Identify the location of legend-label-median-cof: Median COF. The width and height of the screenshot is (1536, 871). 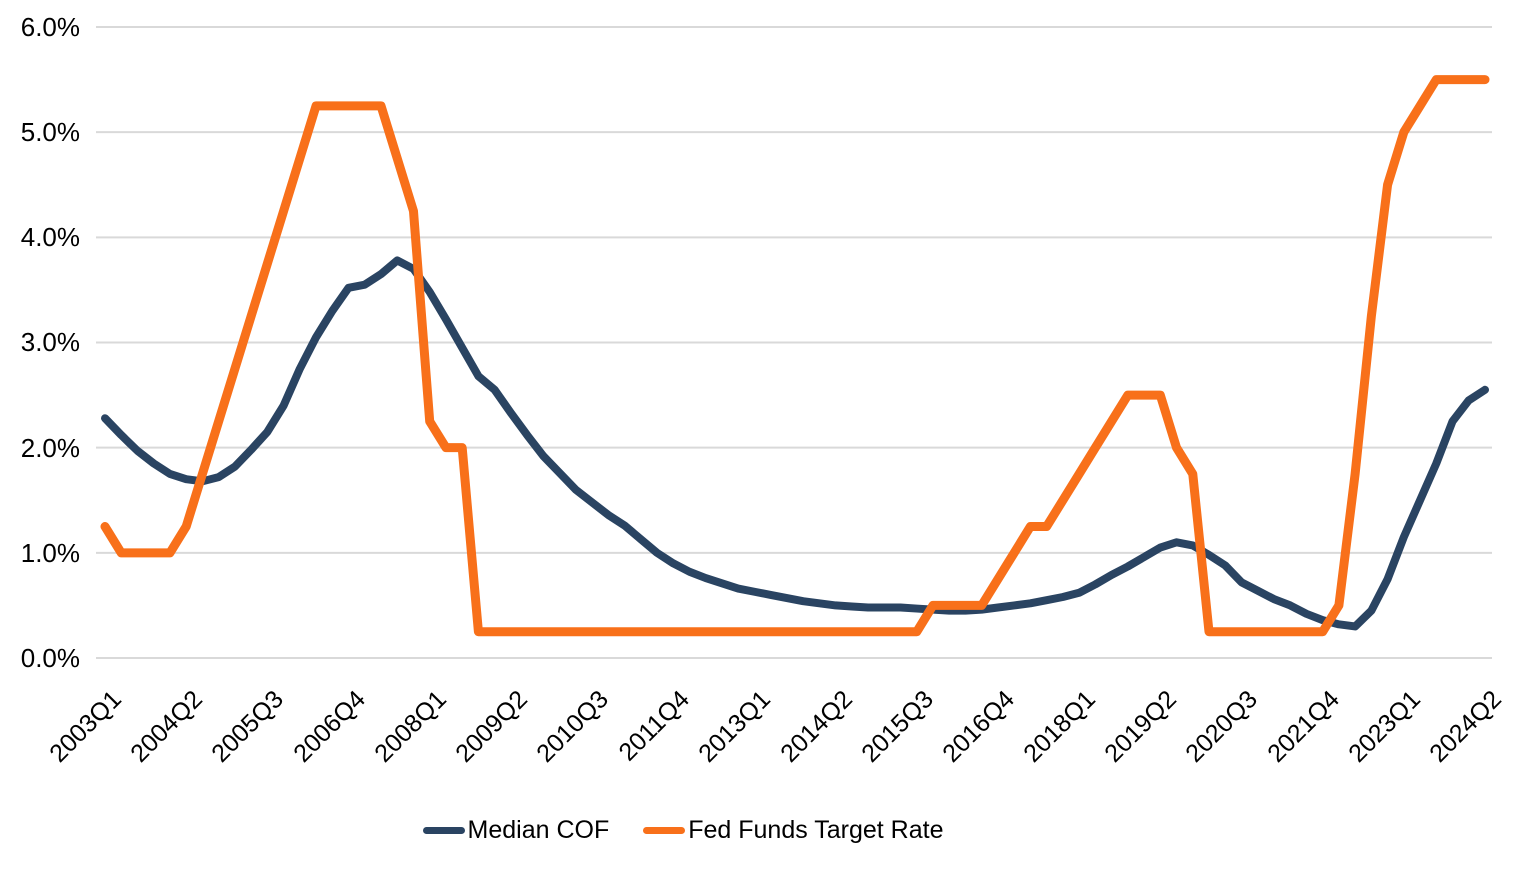
(538, 830).